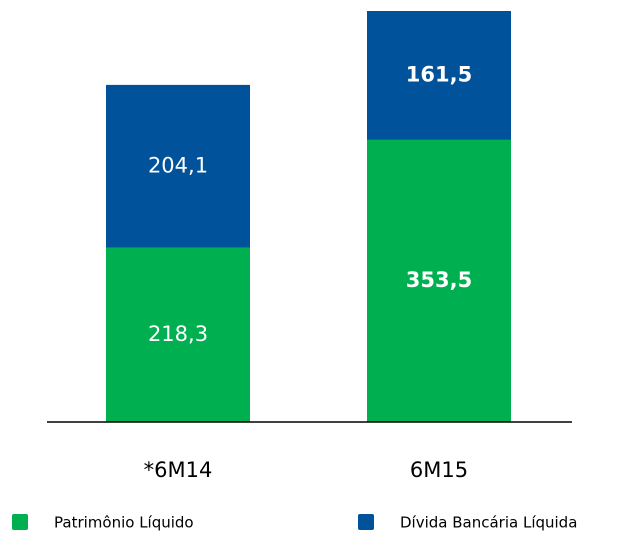  I want to click on legend-label: Dívida Bancária Líquida, so click(488, 523).